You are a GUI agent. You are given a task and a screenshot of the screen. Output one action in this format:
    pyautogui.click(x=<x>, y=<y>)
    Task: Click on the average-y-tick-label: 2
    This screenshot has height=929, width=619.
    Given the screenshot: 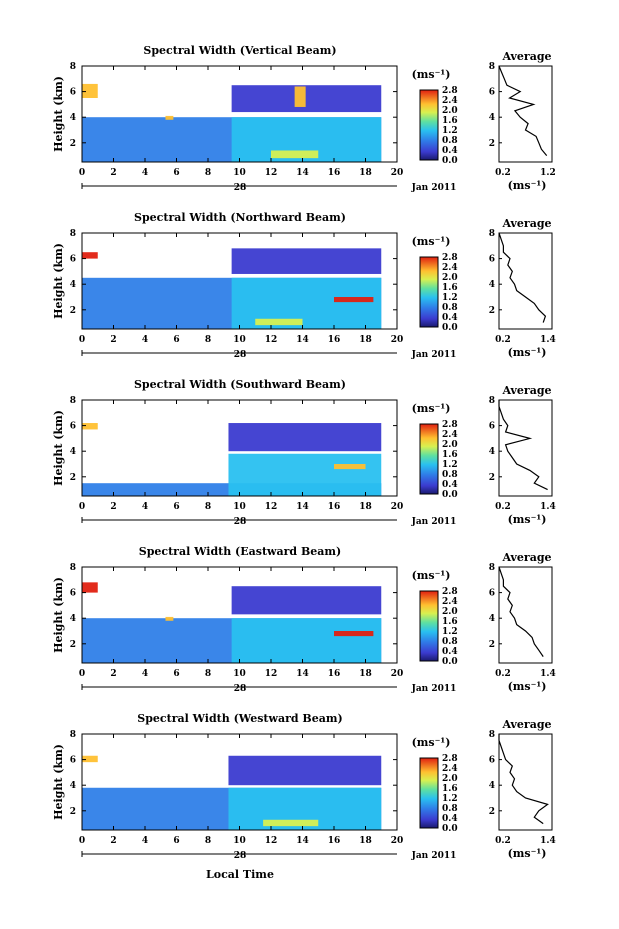 What is the action you would take?
    pyautogui.click(x=492, y=478)
    